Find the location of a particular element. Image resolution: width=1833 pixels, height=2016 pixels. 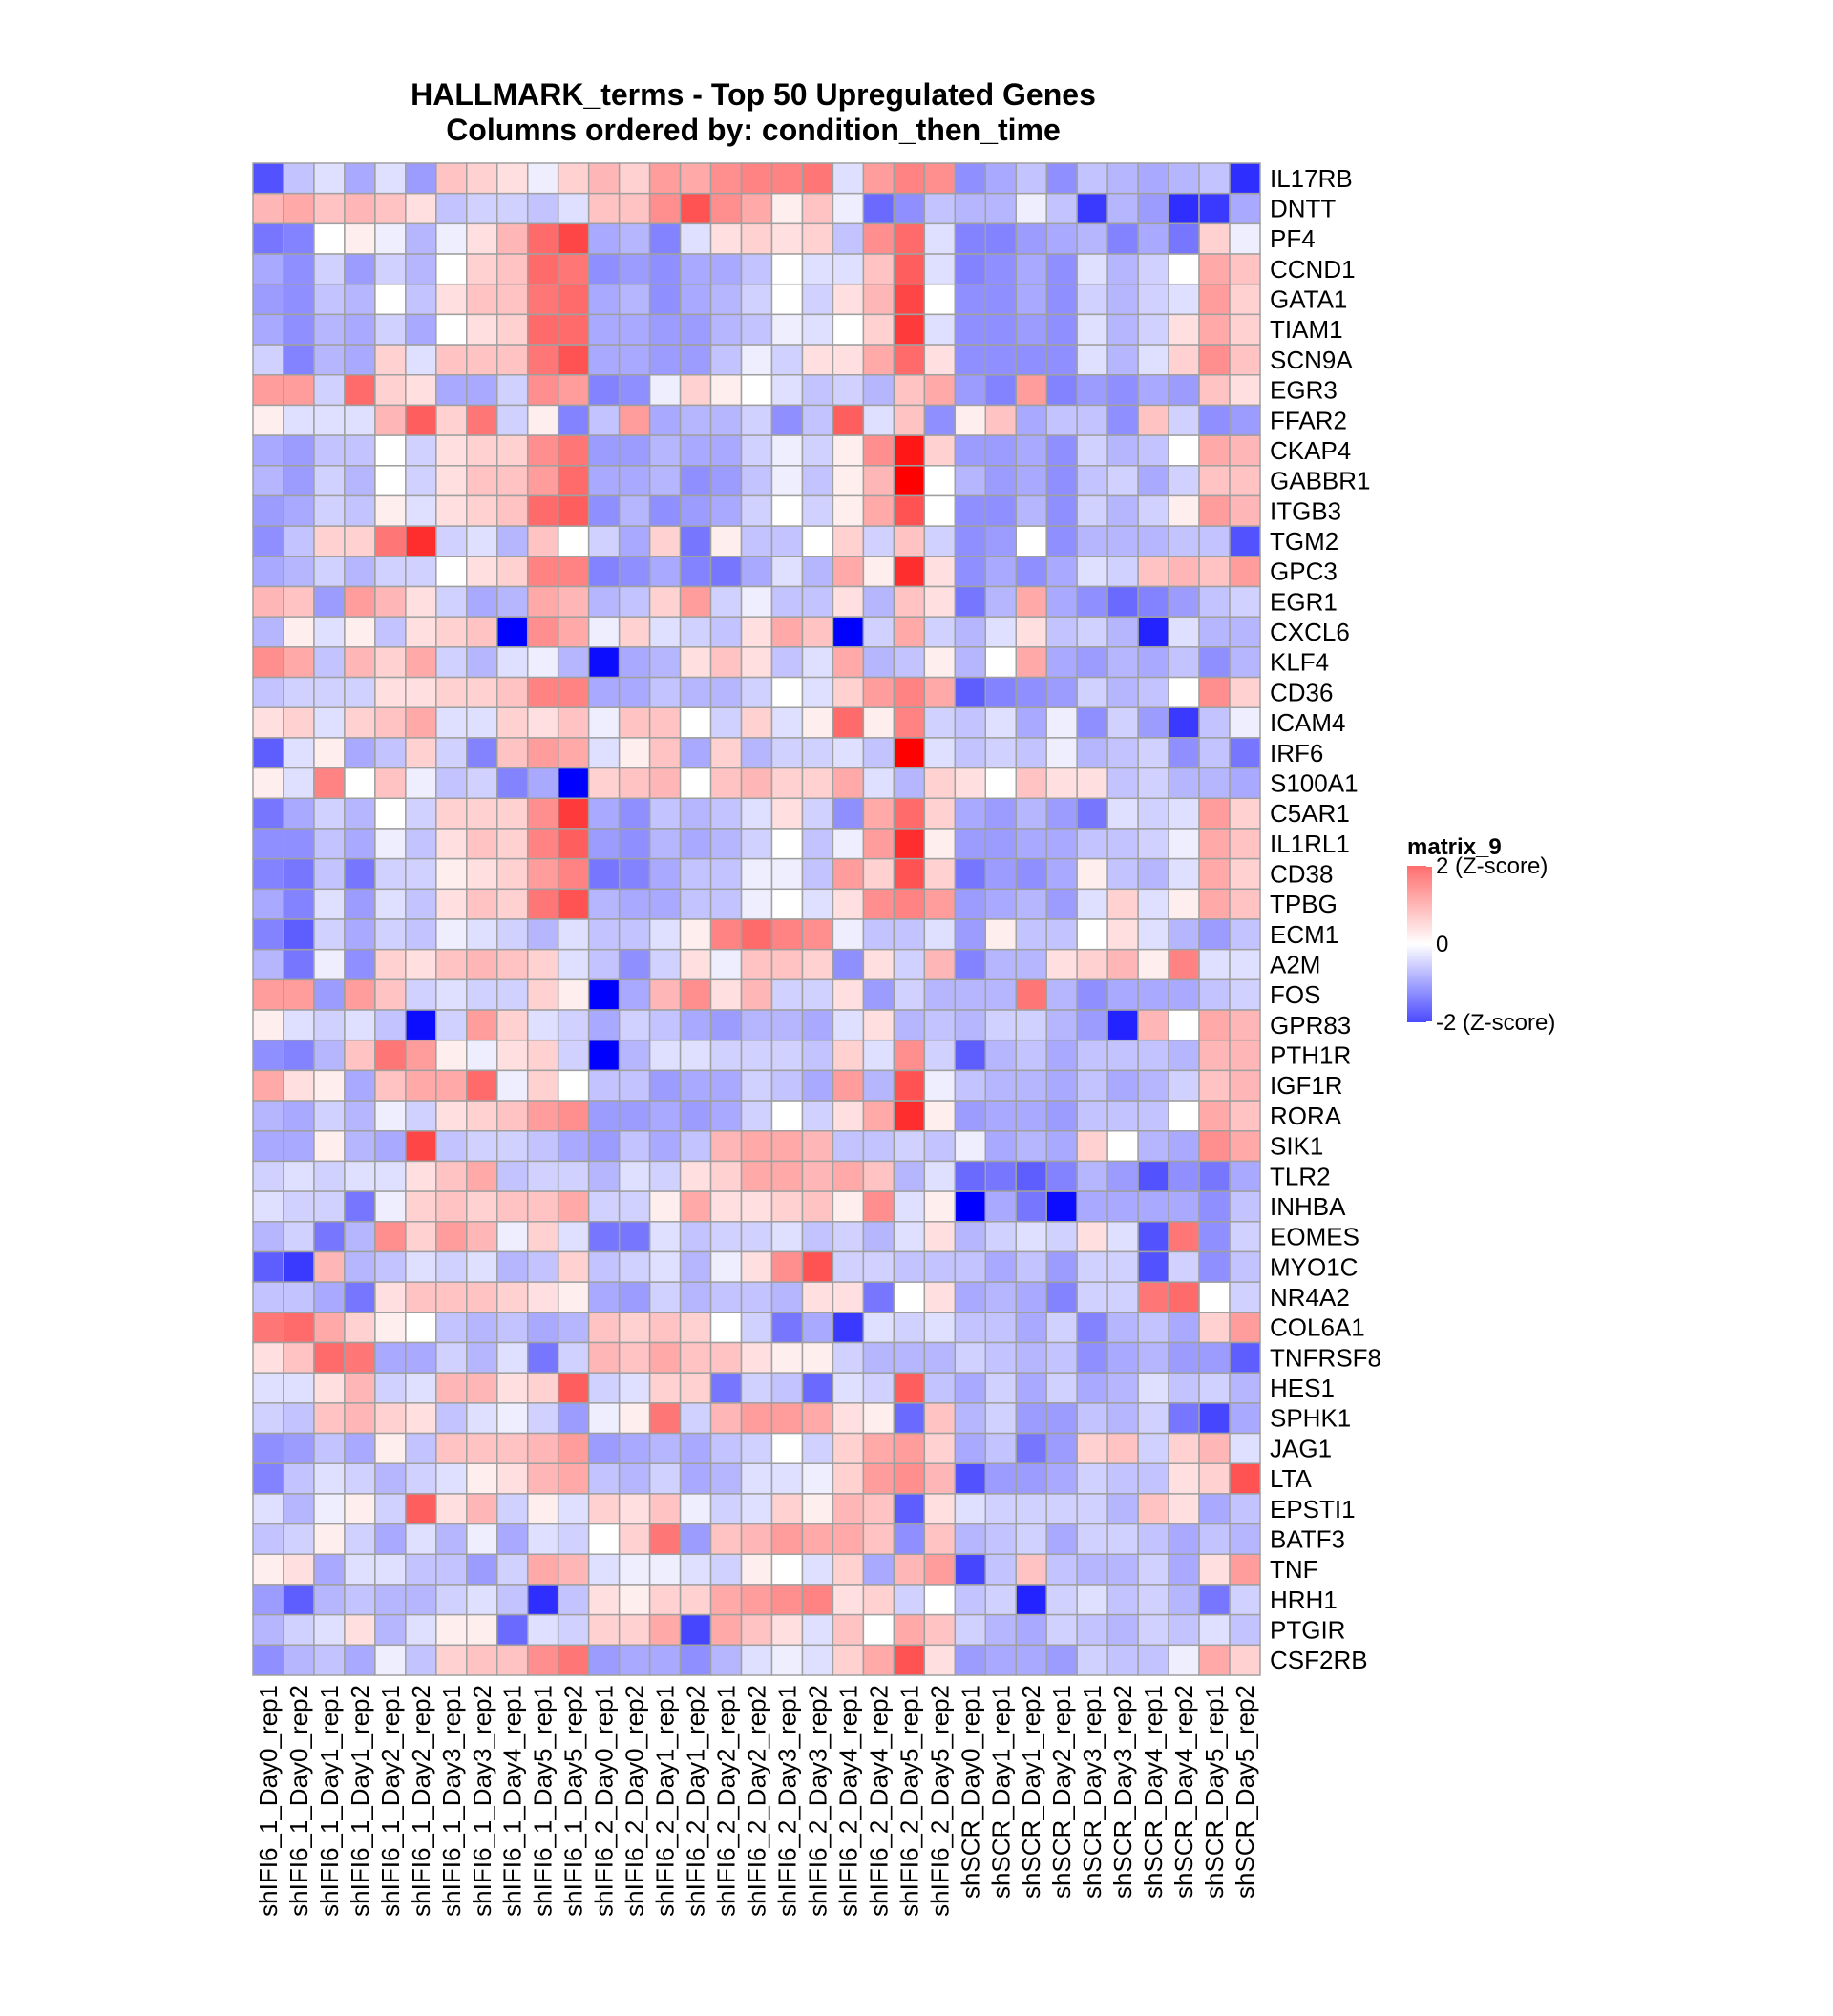

column-label: shIFI6_1_Day3_rep1 is located at coordinates (451, 1801).